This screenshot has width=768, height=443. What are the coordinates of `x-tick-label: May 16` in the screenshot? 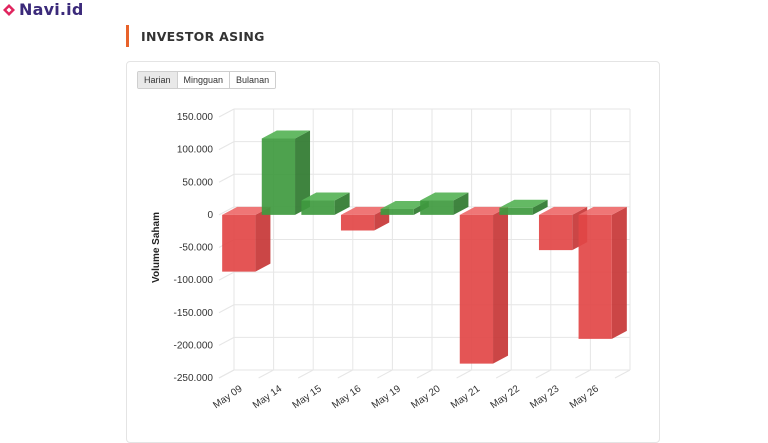 It's located at (347, 397).